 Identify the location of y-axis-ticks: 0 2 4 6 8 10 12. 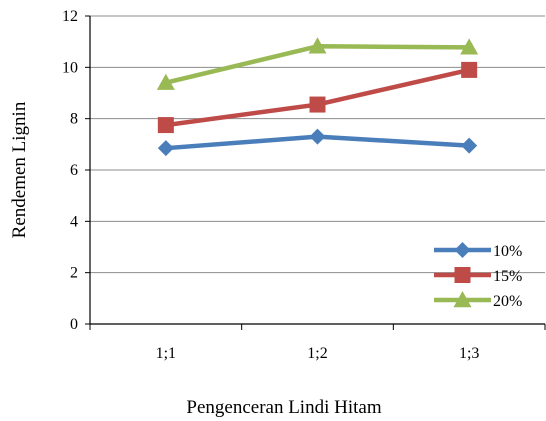
(76, 170).